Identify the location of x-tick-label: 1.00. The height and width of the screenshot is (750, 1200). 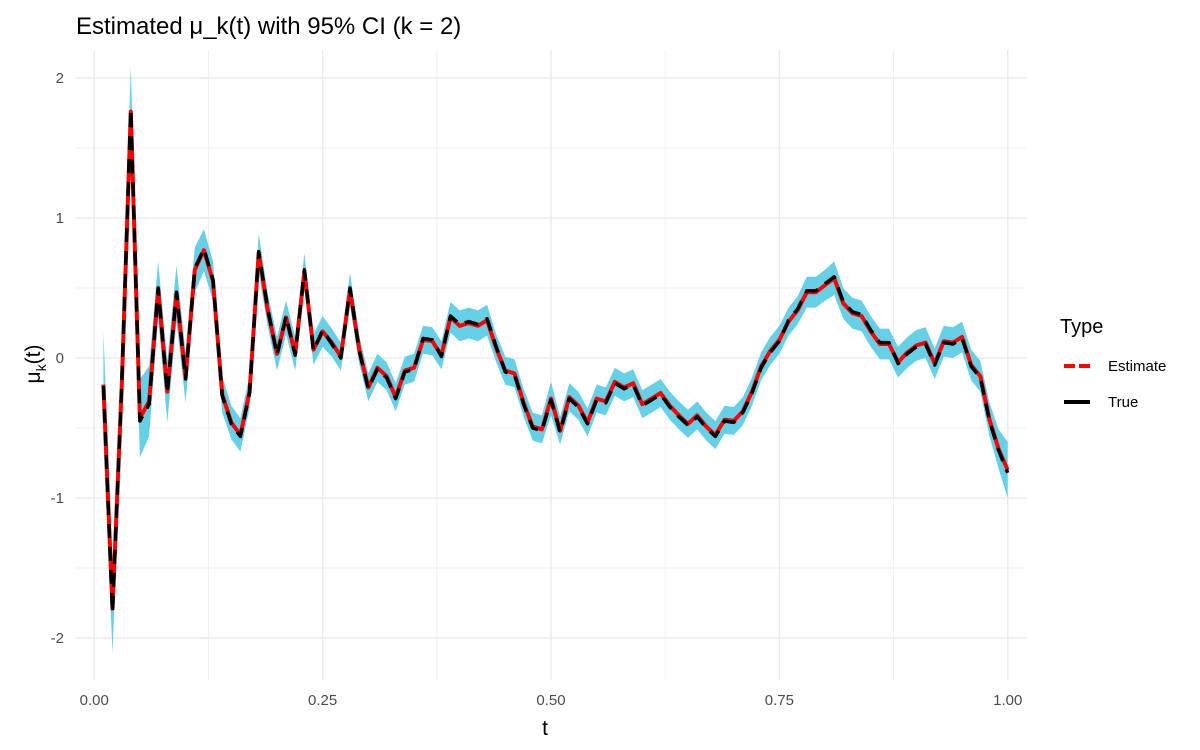
(1007, 700).